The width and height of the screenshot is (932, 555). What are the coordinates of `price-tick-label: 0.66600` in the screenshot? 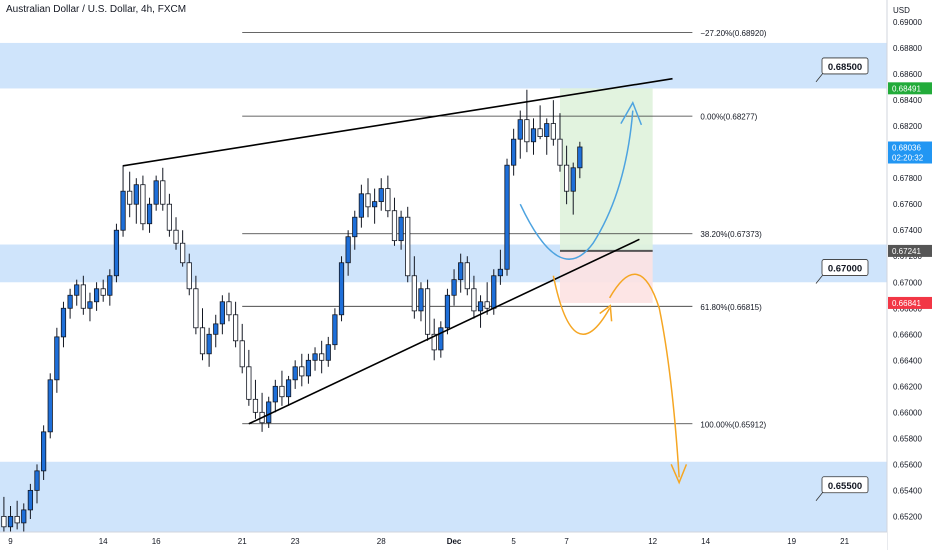 It's located at (907, 334).